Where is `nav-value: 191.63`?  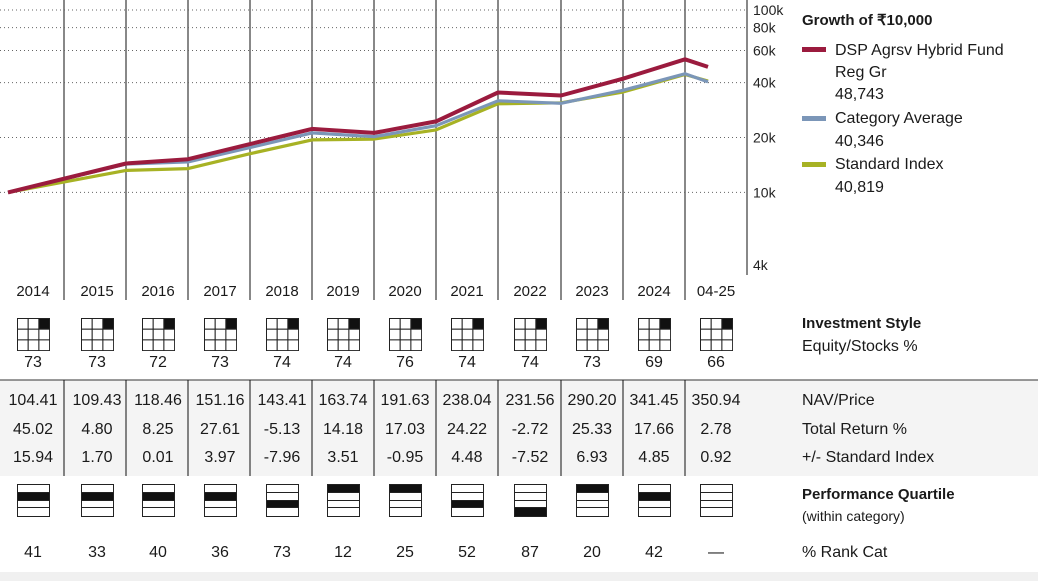
nav-value: 191.63 is located at coordinates (405, 400).